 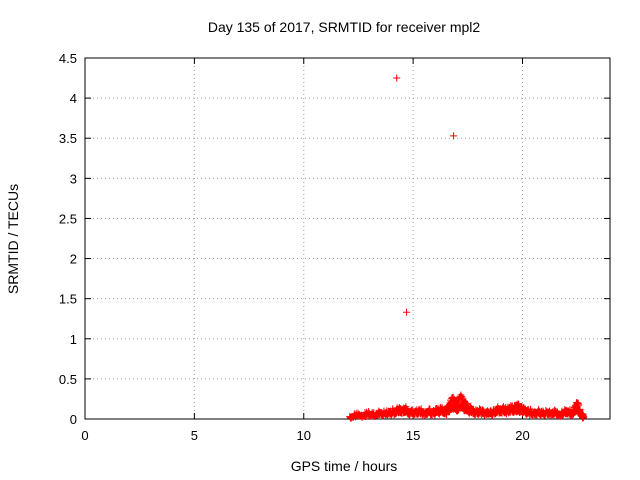 I want to click on x-tick-label: 5, so click(x=194, y=435).